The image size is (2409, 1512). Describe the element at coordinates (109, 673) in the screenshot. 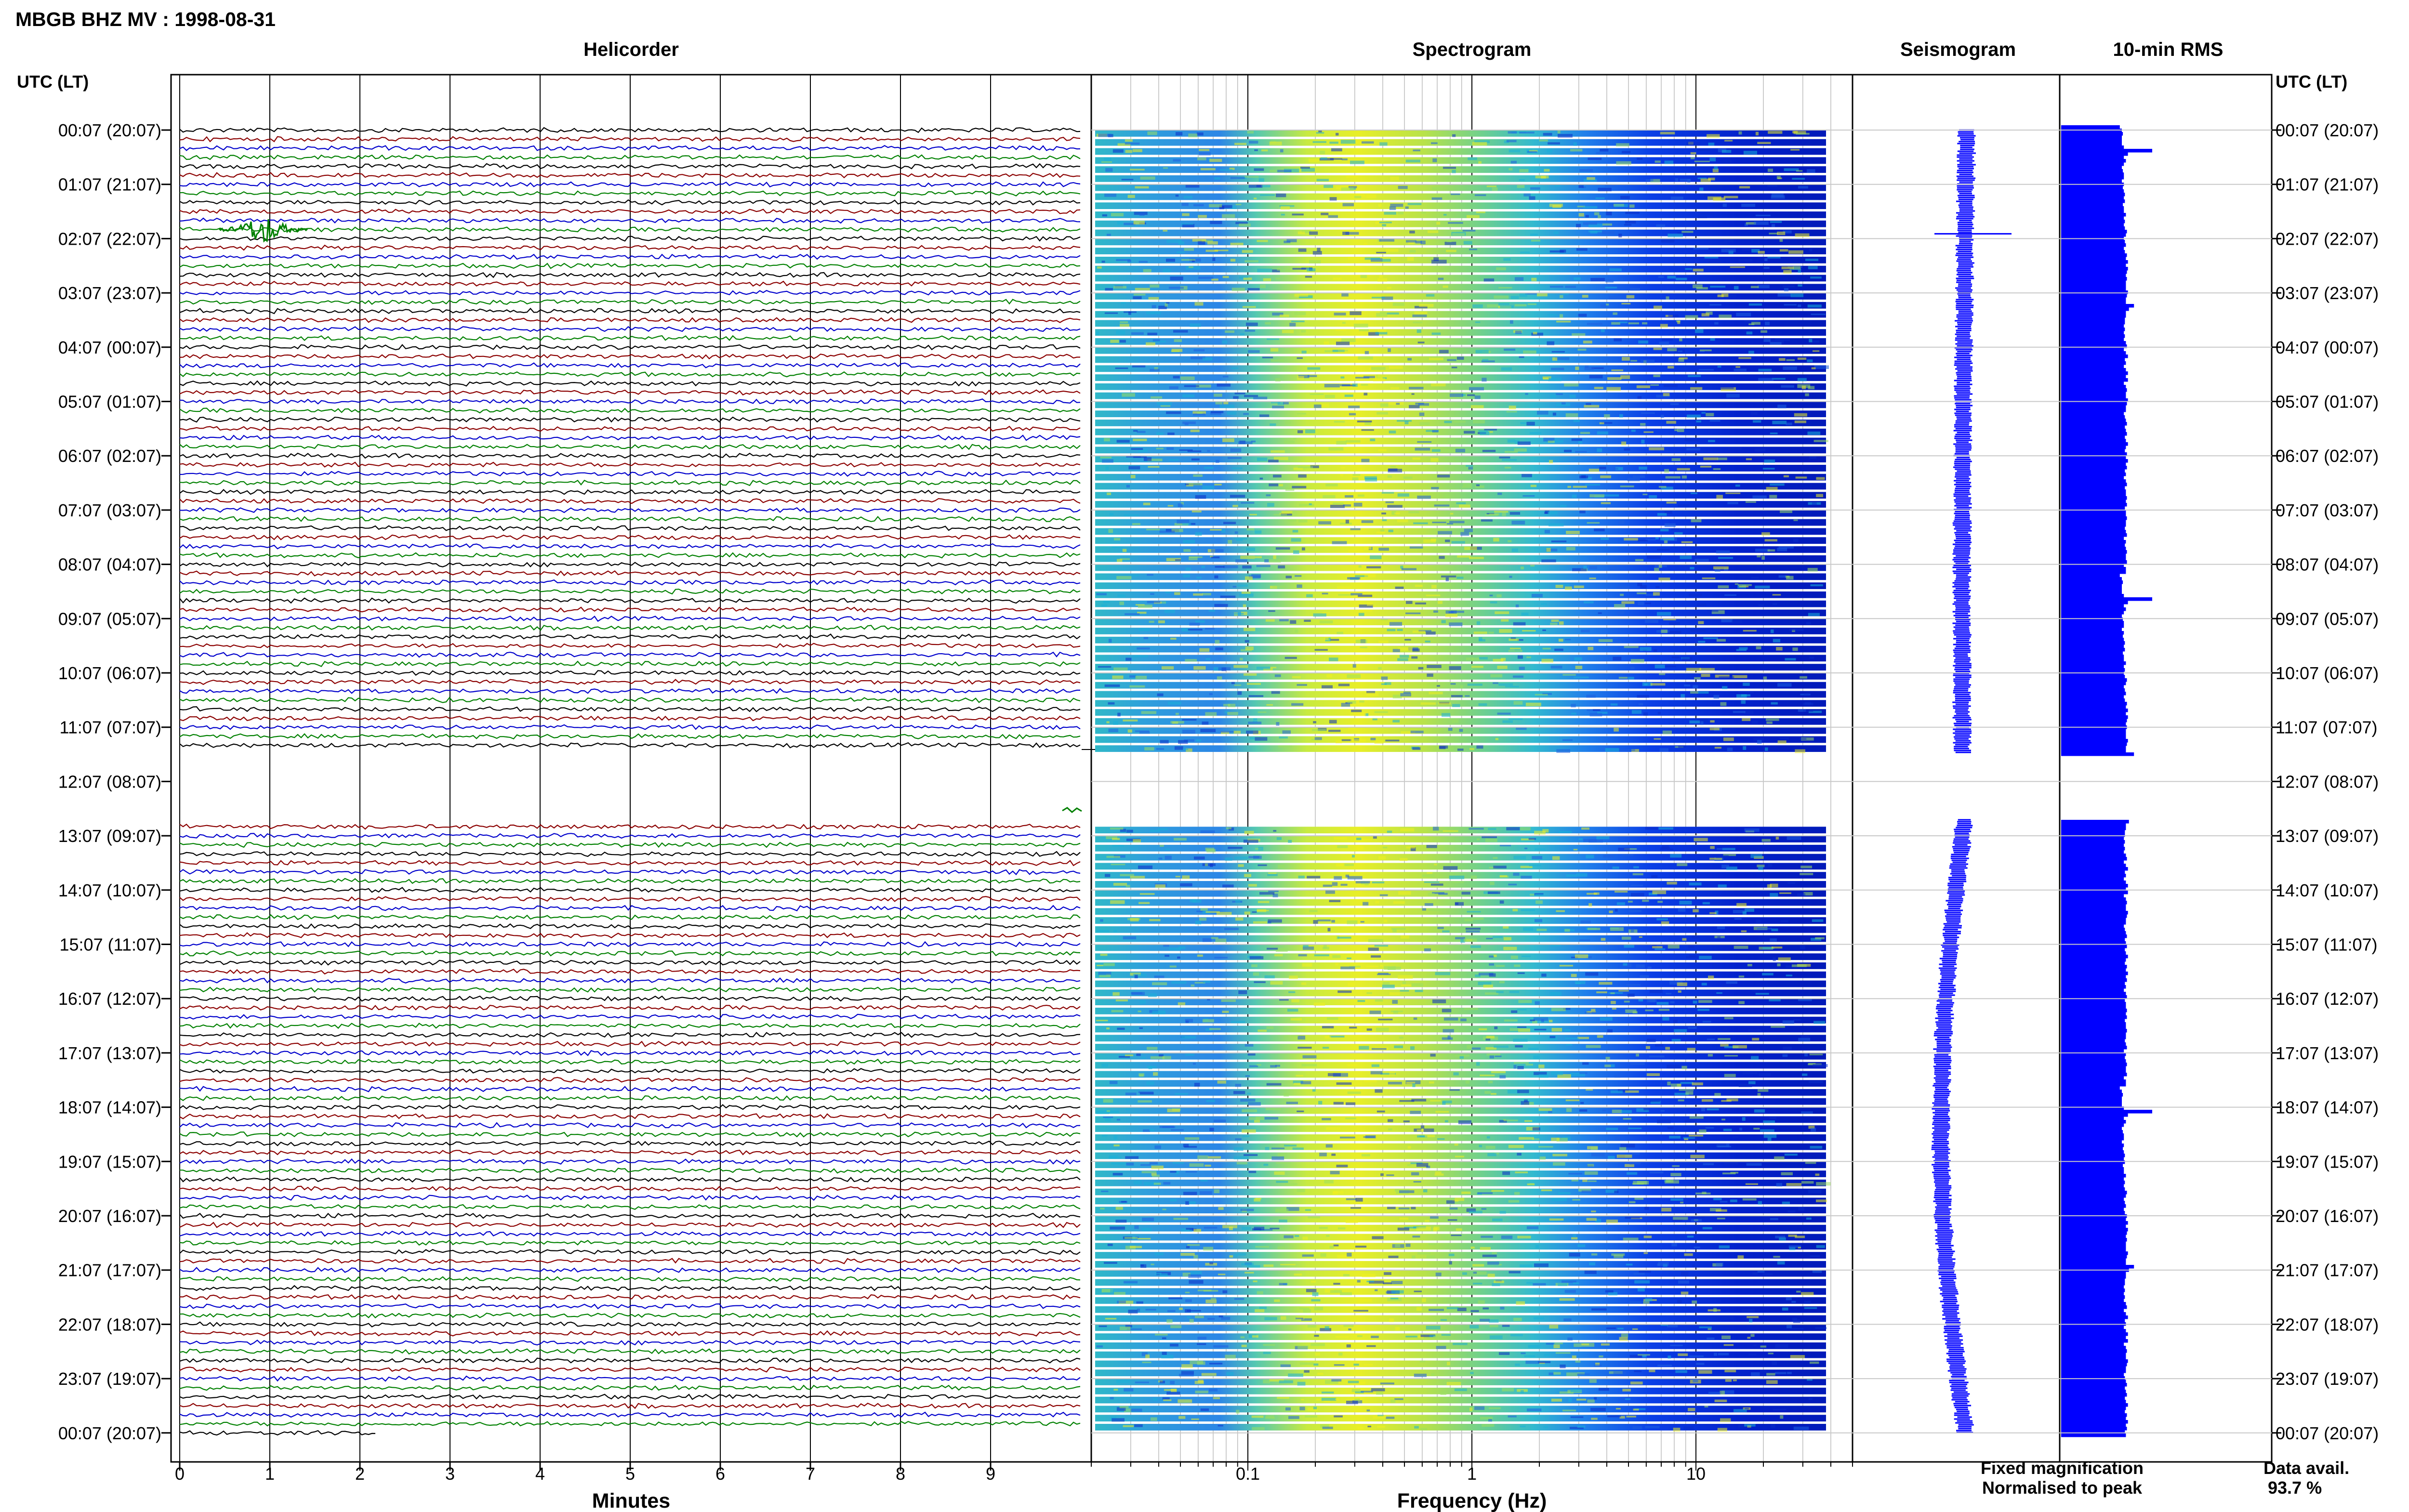

I see `row-label-left: 10:07 (06:07)` at that location.